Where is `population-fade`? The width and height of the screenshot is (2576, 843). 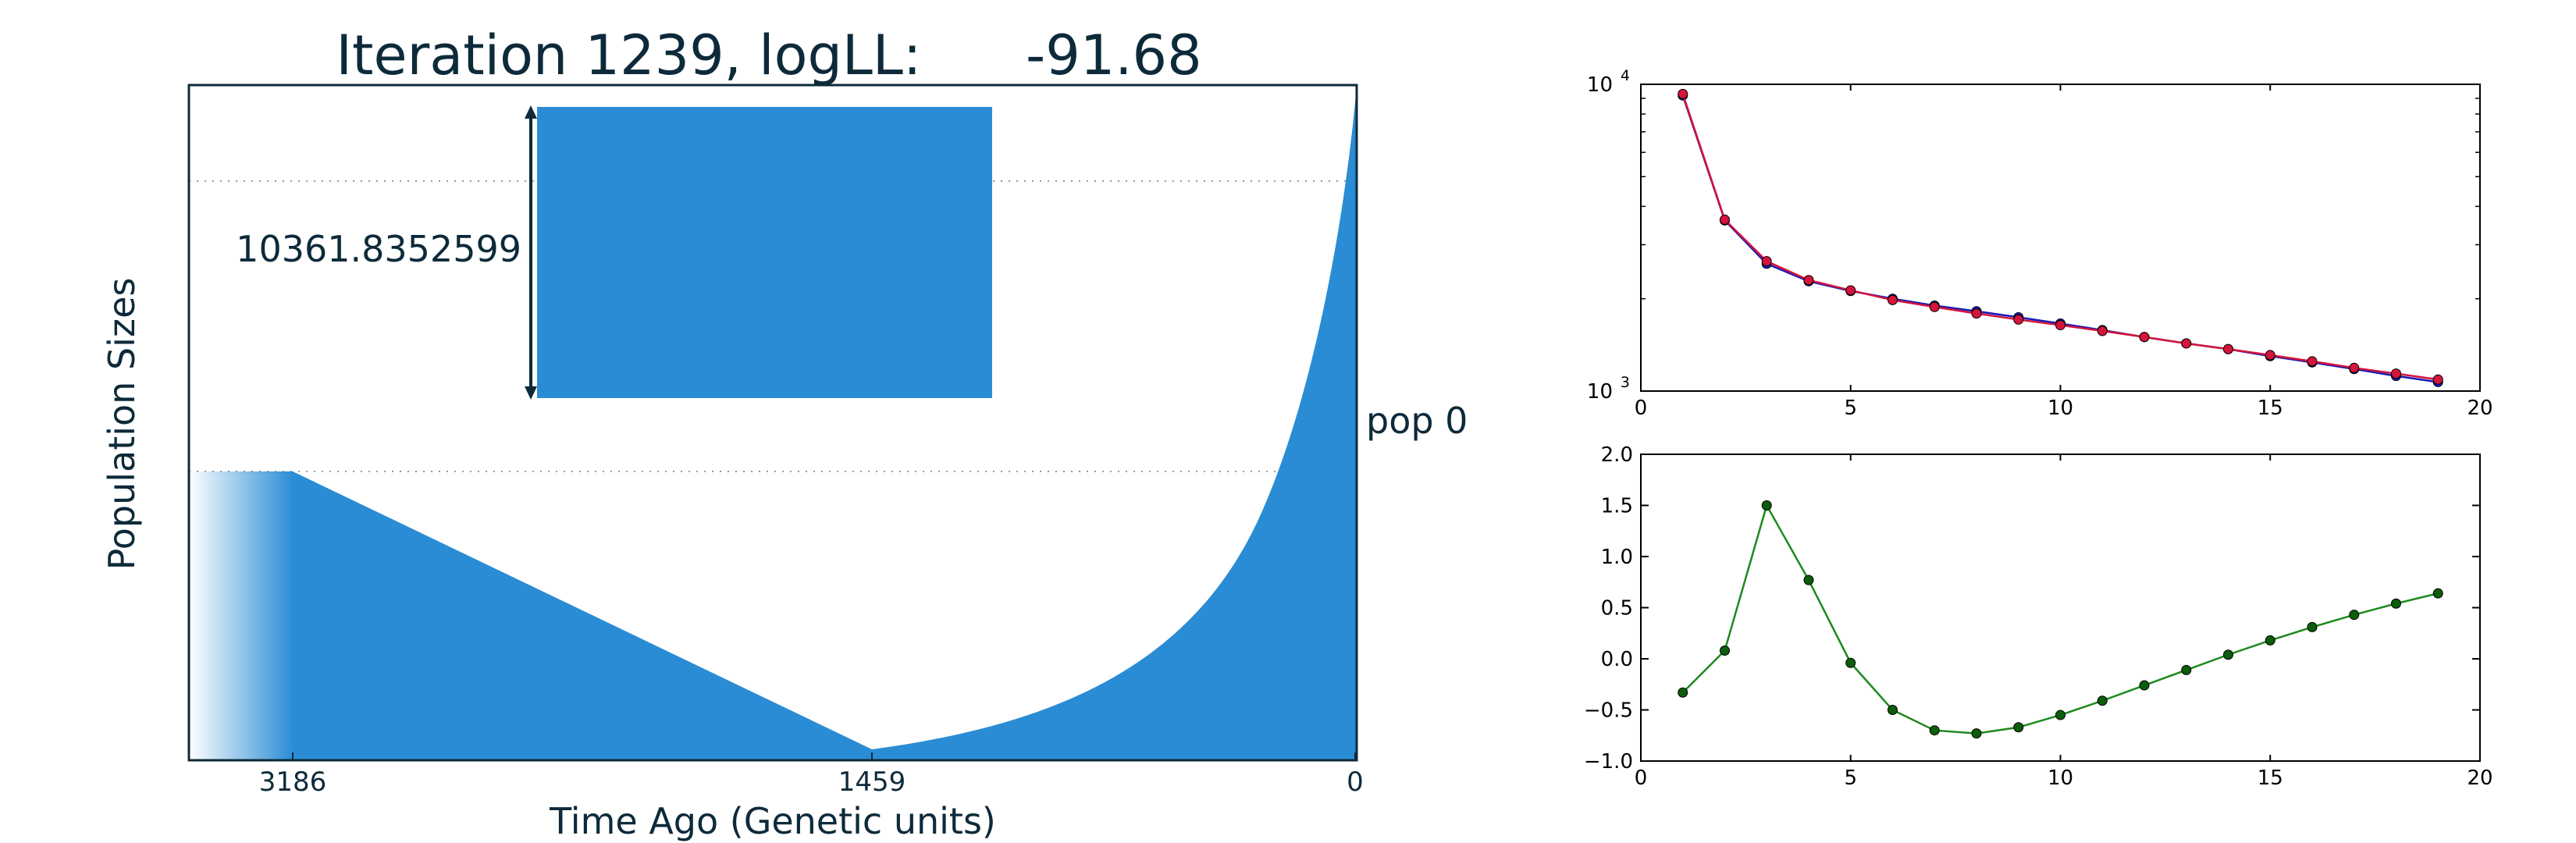 population-fade is located at coordinates (241, 615).